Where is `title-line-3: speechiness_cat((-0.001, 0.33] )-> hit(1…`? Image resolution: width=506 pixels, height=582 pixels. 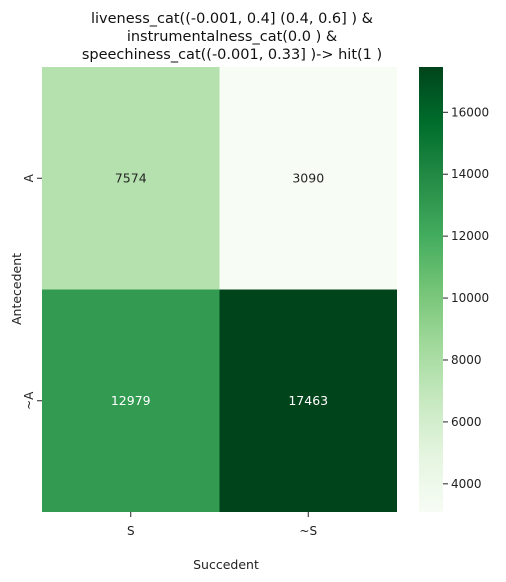 title-line-3: speechiness_cat((-0.001, 0.33] )-> hit(1… is located at coordinates (232, 55).